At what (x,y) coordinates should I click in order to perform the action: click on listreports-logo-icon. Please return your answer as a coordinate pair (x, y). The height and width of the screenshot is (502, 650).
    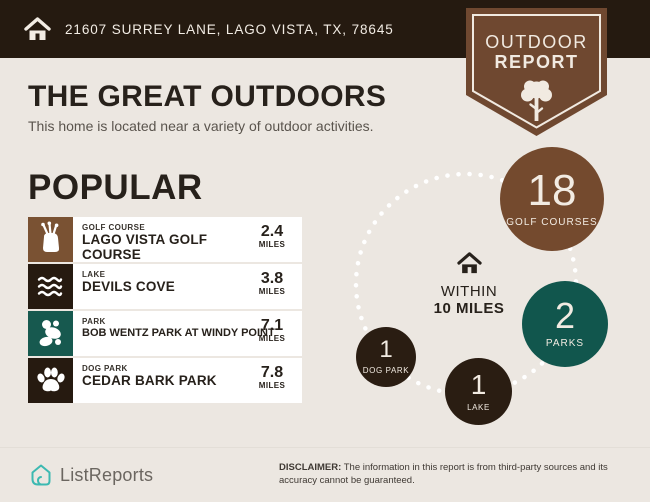
    Looking at the image, I should click on (41, 475).